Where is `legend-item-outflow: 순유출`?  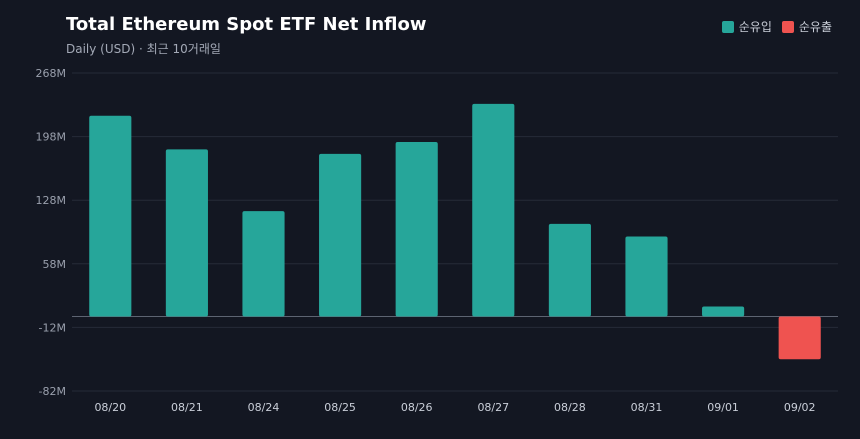 legend-item-outflow: 순유출 is located at coordinates (806, 26).